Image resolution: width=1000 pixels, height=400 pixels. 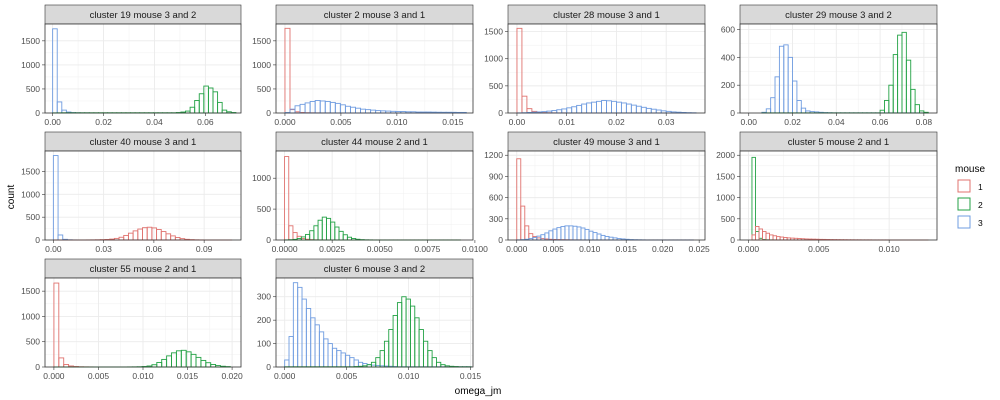 What do you see at coordinates (566, 122) in the screenshot?
I see `x-tick-label: 0.01` at bounding box center [566, 122].